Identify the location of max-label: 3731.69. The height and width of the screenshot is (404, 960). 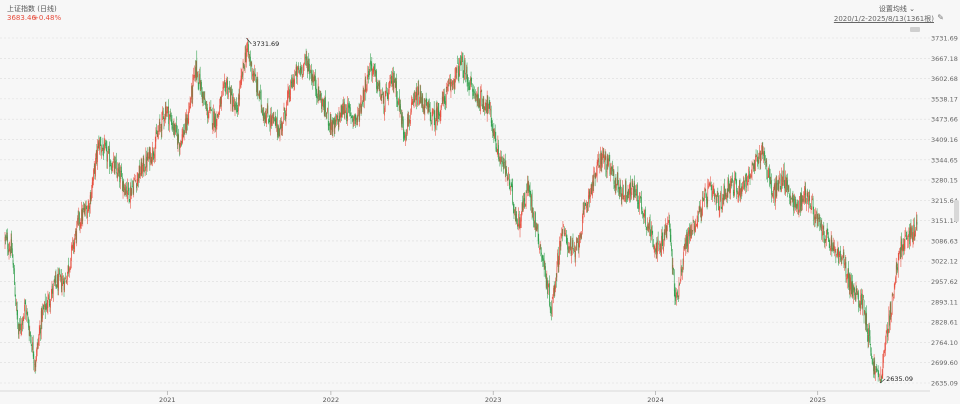
(265, 44).